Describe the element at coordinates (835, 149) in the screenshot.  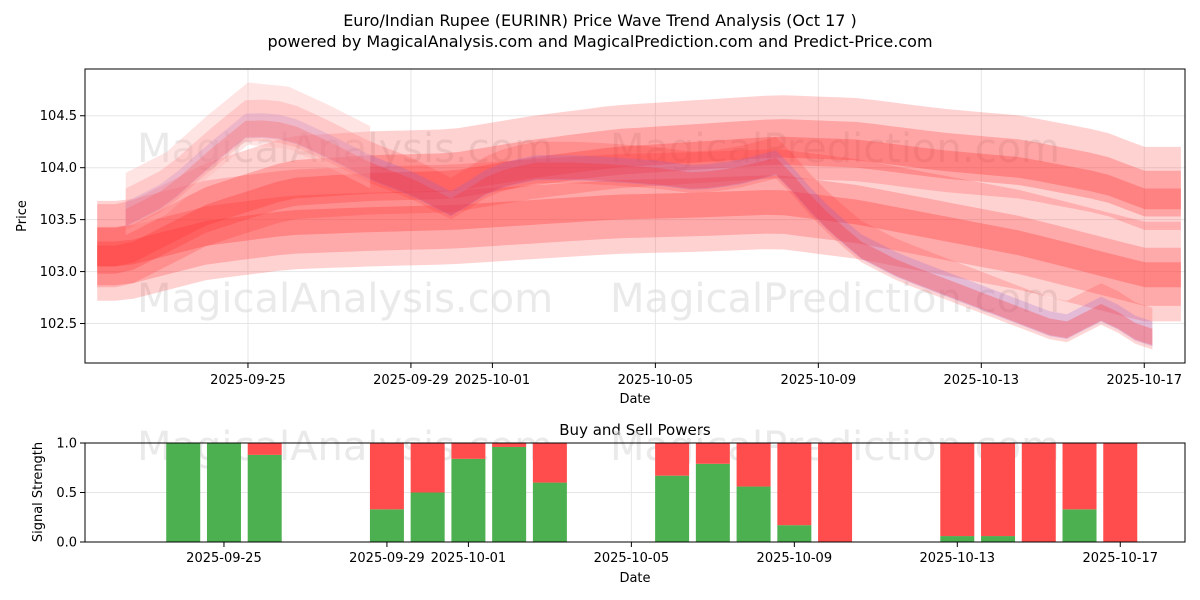
I see `watermark-prediction-top: MagicalPrediction.com` at that location.